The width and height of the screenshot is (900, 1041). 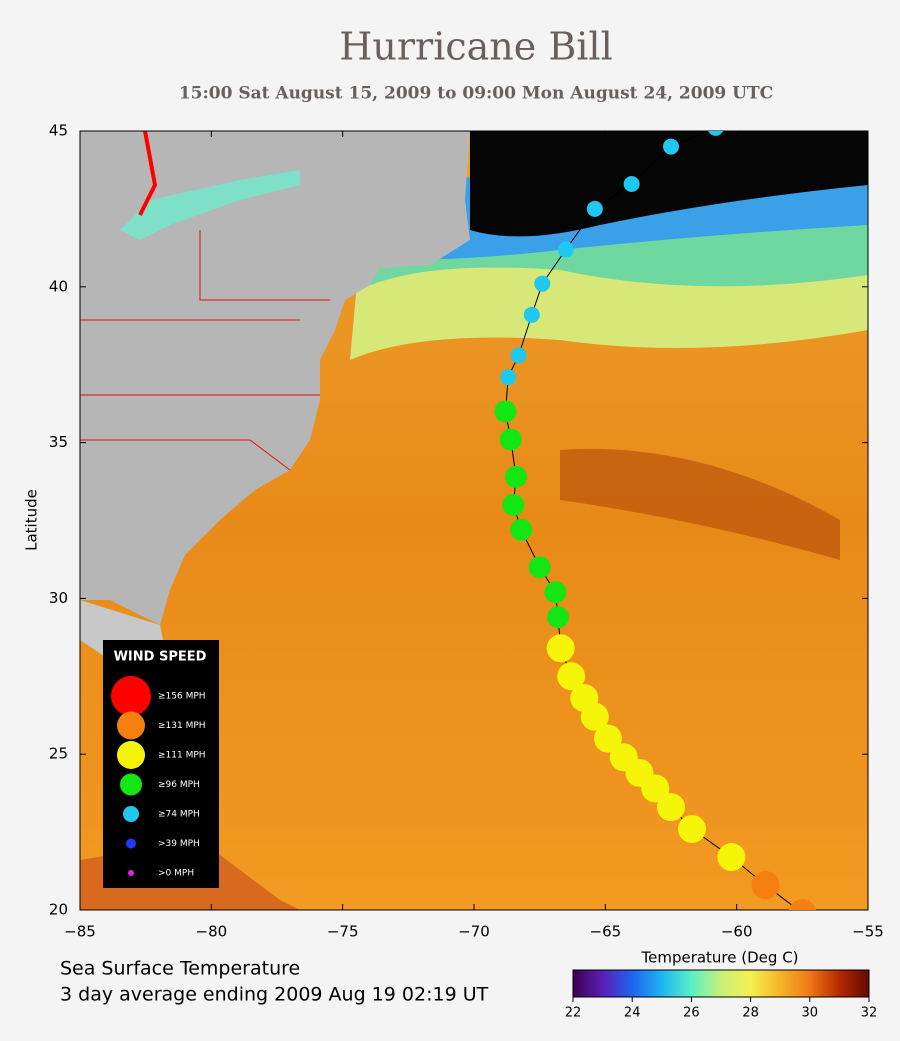 I want to click on x-tick-label: −75, so click(x=343, y=932).